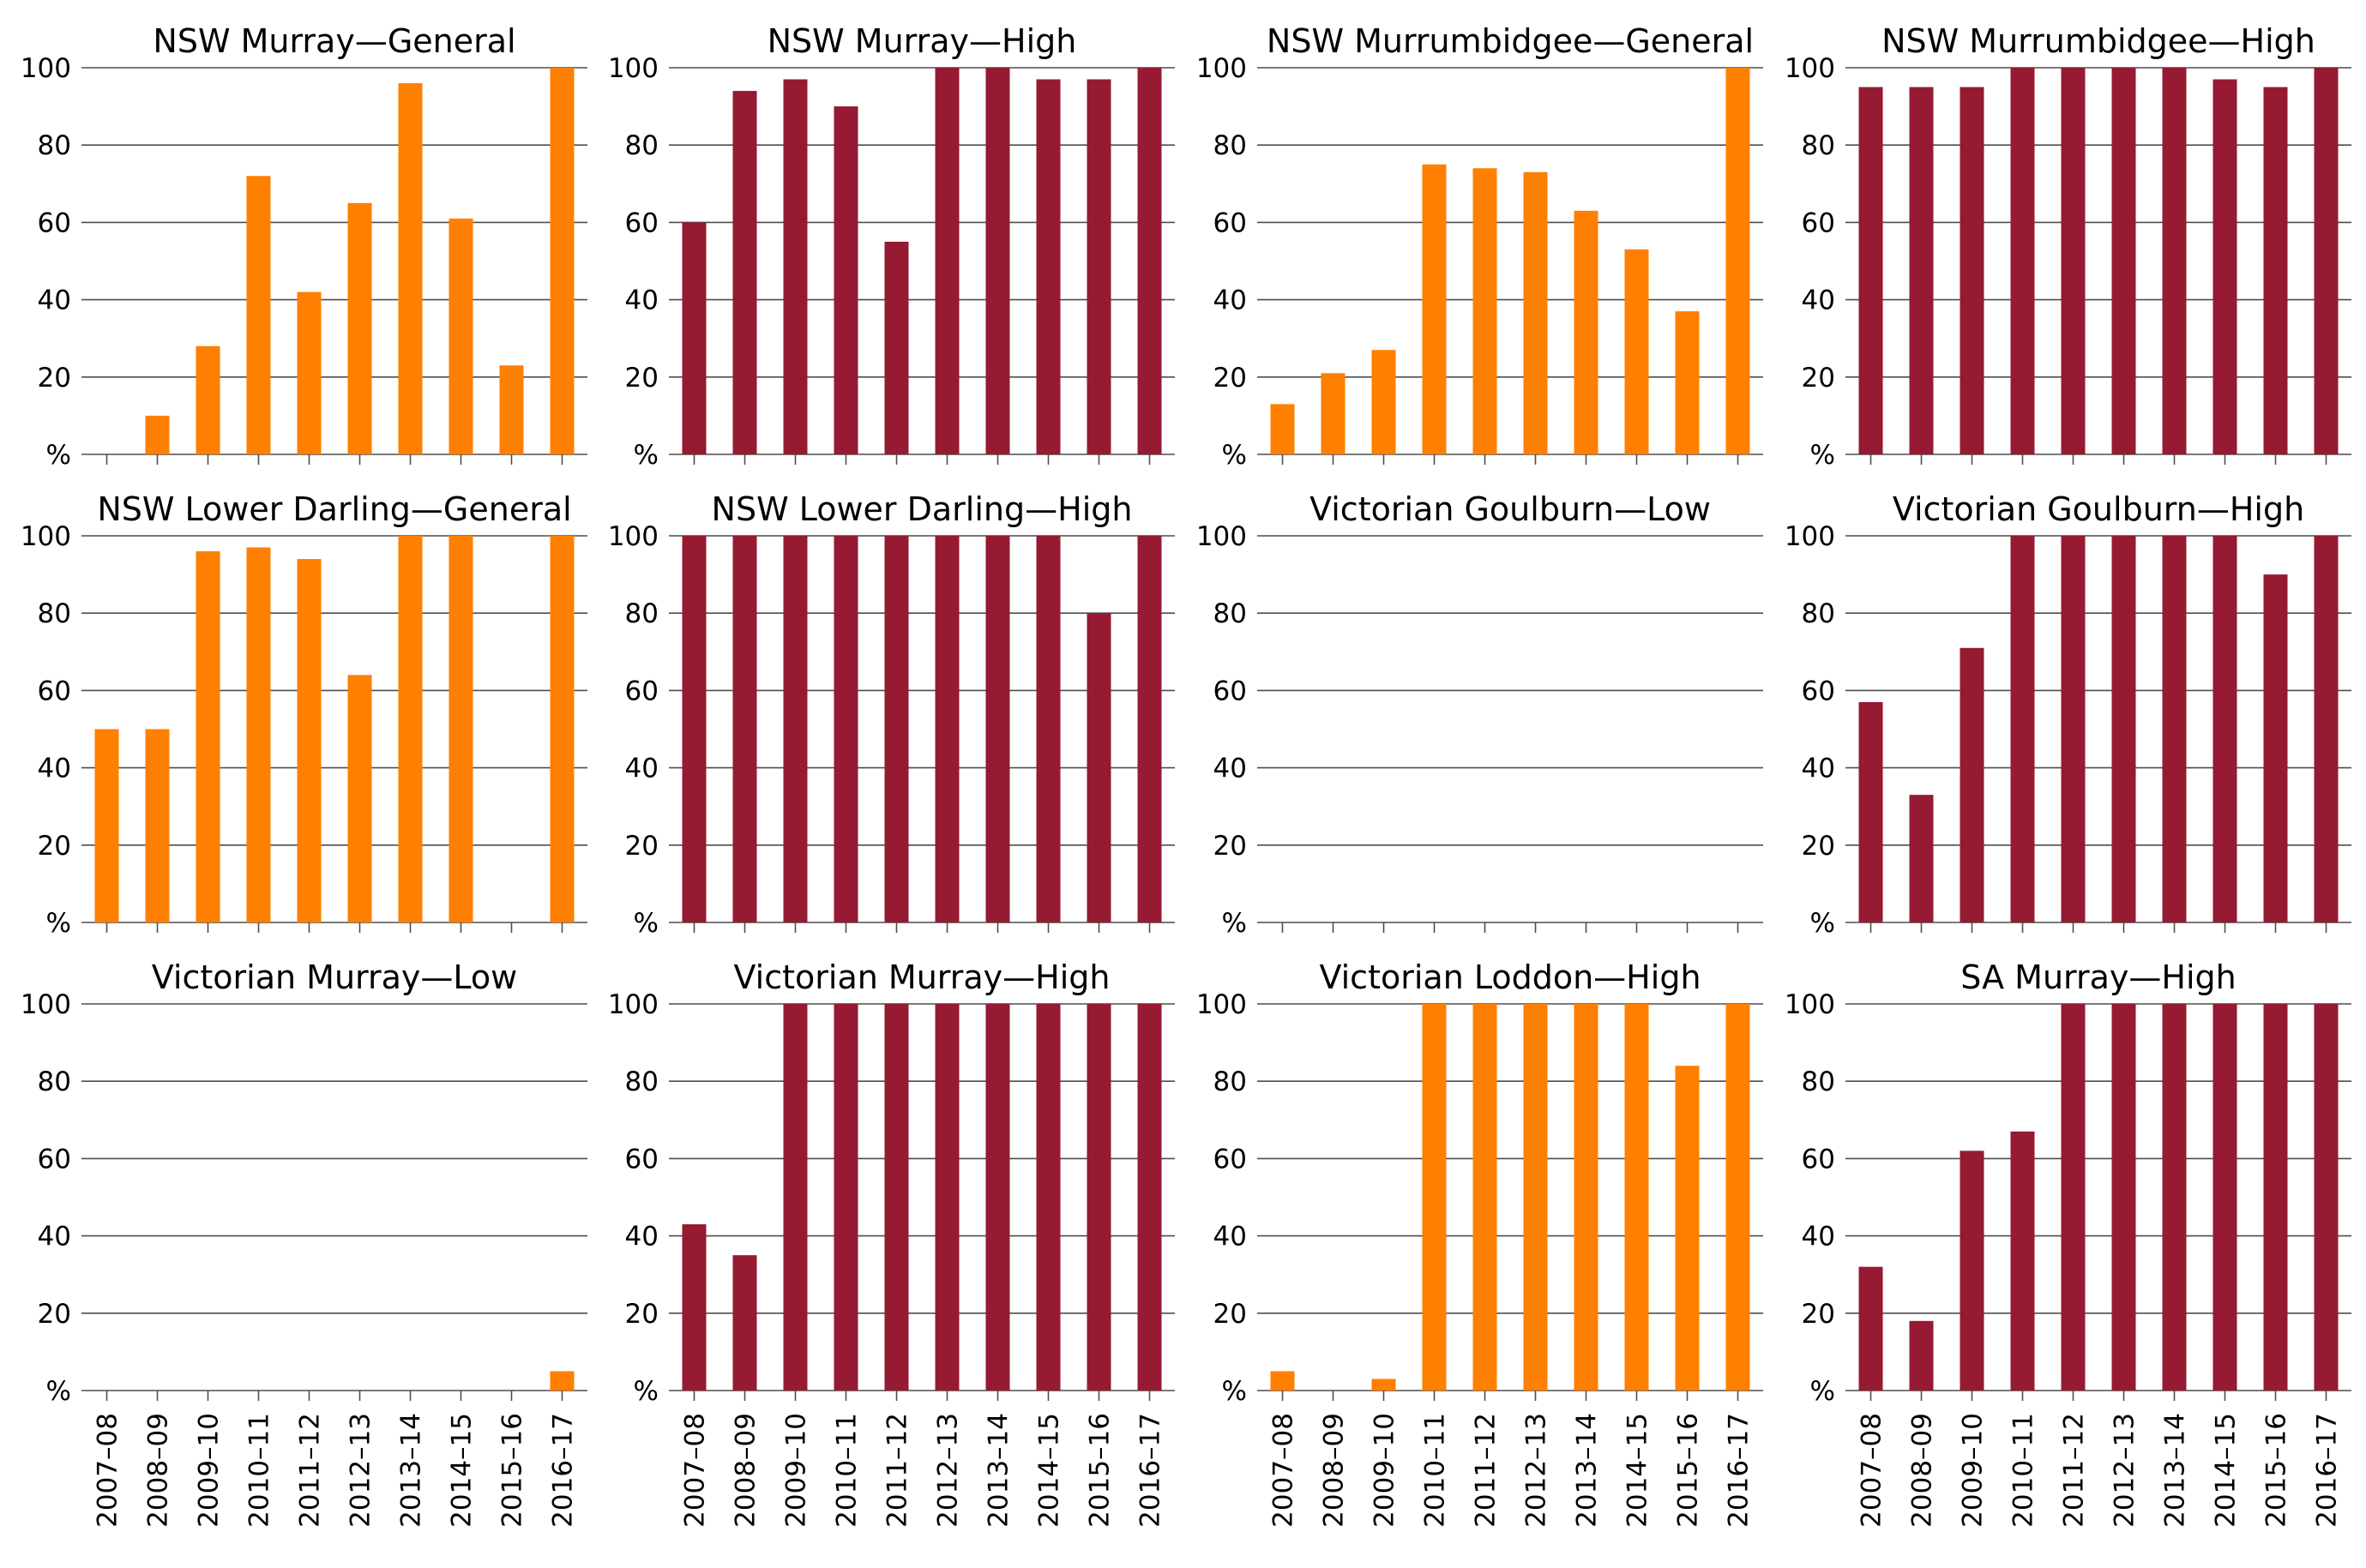  What do you see at coordinates (922, 977) in the screenshot?
I see `panel-title: Victorian Murray—High` at bounding box center [922, 977].